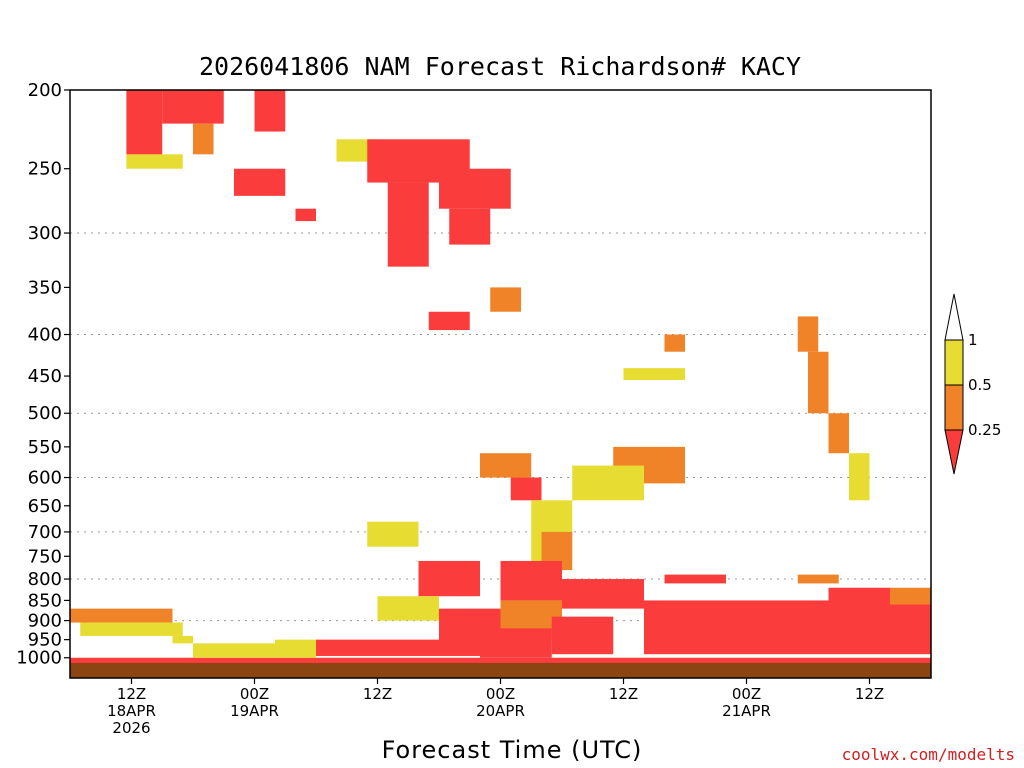  What do you see at coordinates (984, 430) in the screenshot?
I see `legend-label: 0.25` at bounding box center [984, 430].